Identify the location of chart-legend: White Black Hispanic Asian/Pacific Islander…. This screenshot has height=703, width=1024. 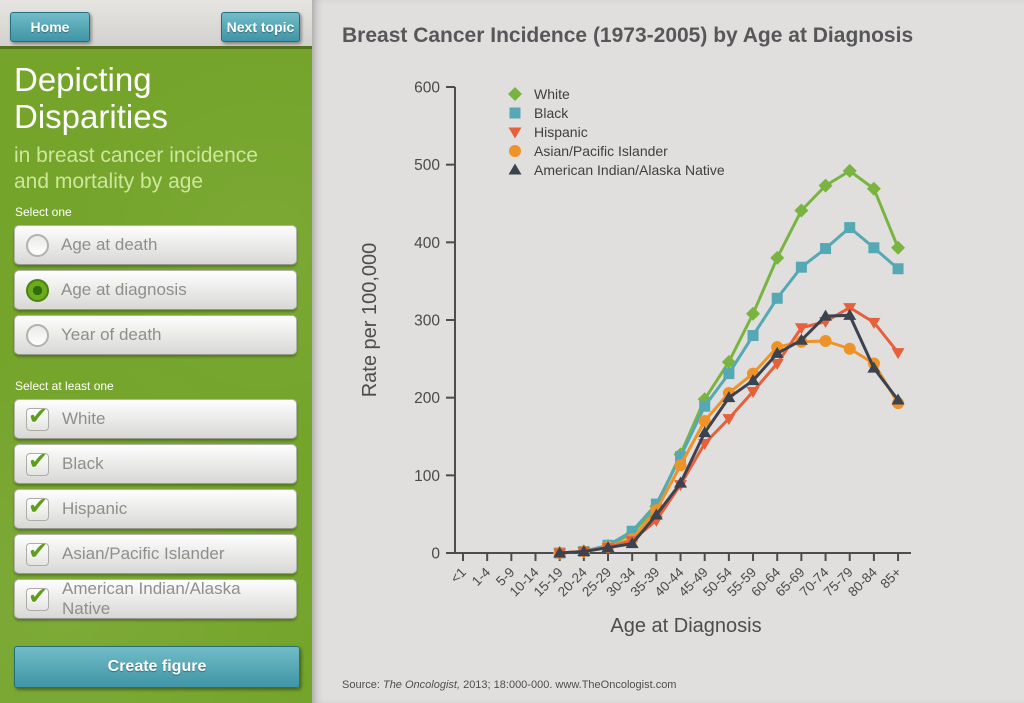
(616, 132).